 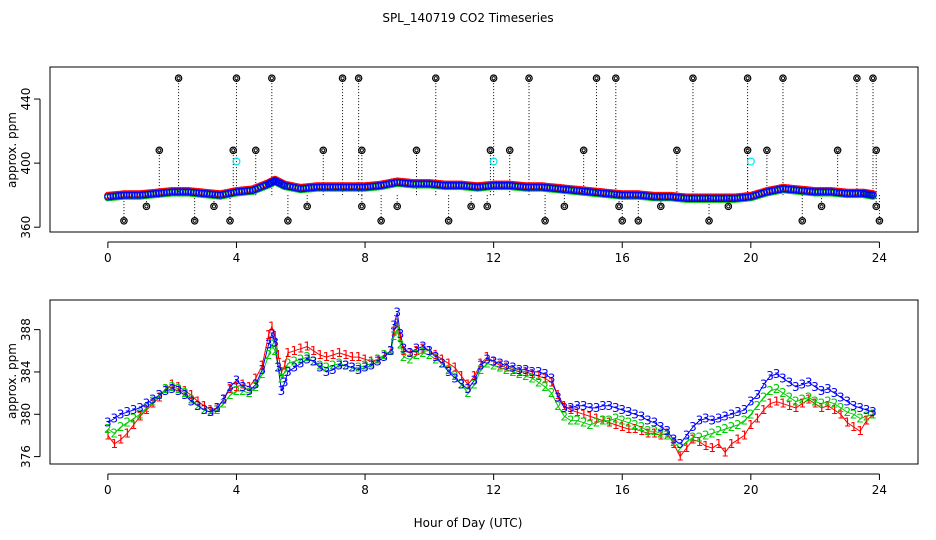 I want to click on top-x-tick-label: 0, so click(x=108, y=258).